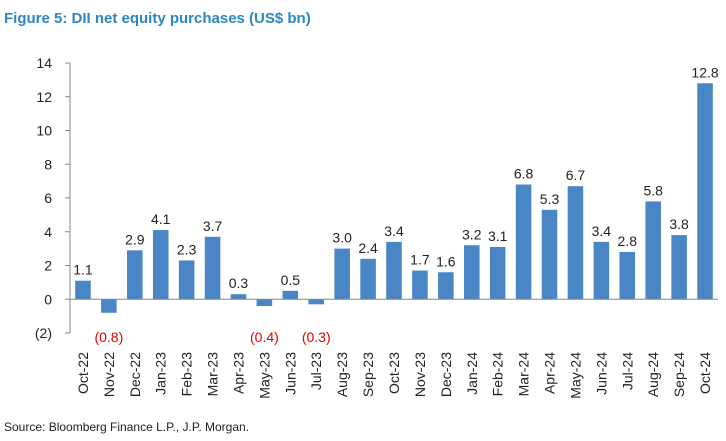 This screenshot has height=441, width=726. I want to click on data-label: (0.3), so click(316, 337).